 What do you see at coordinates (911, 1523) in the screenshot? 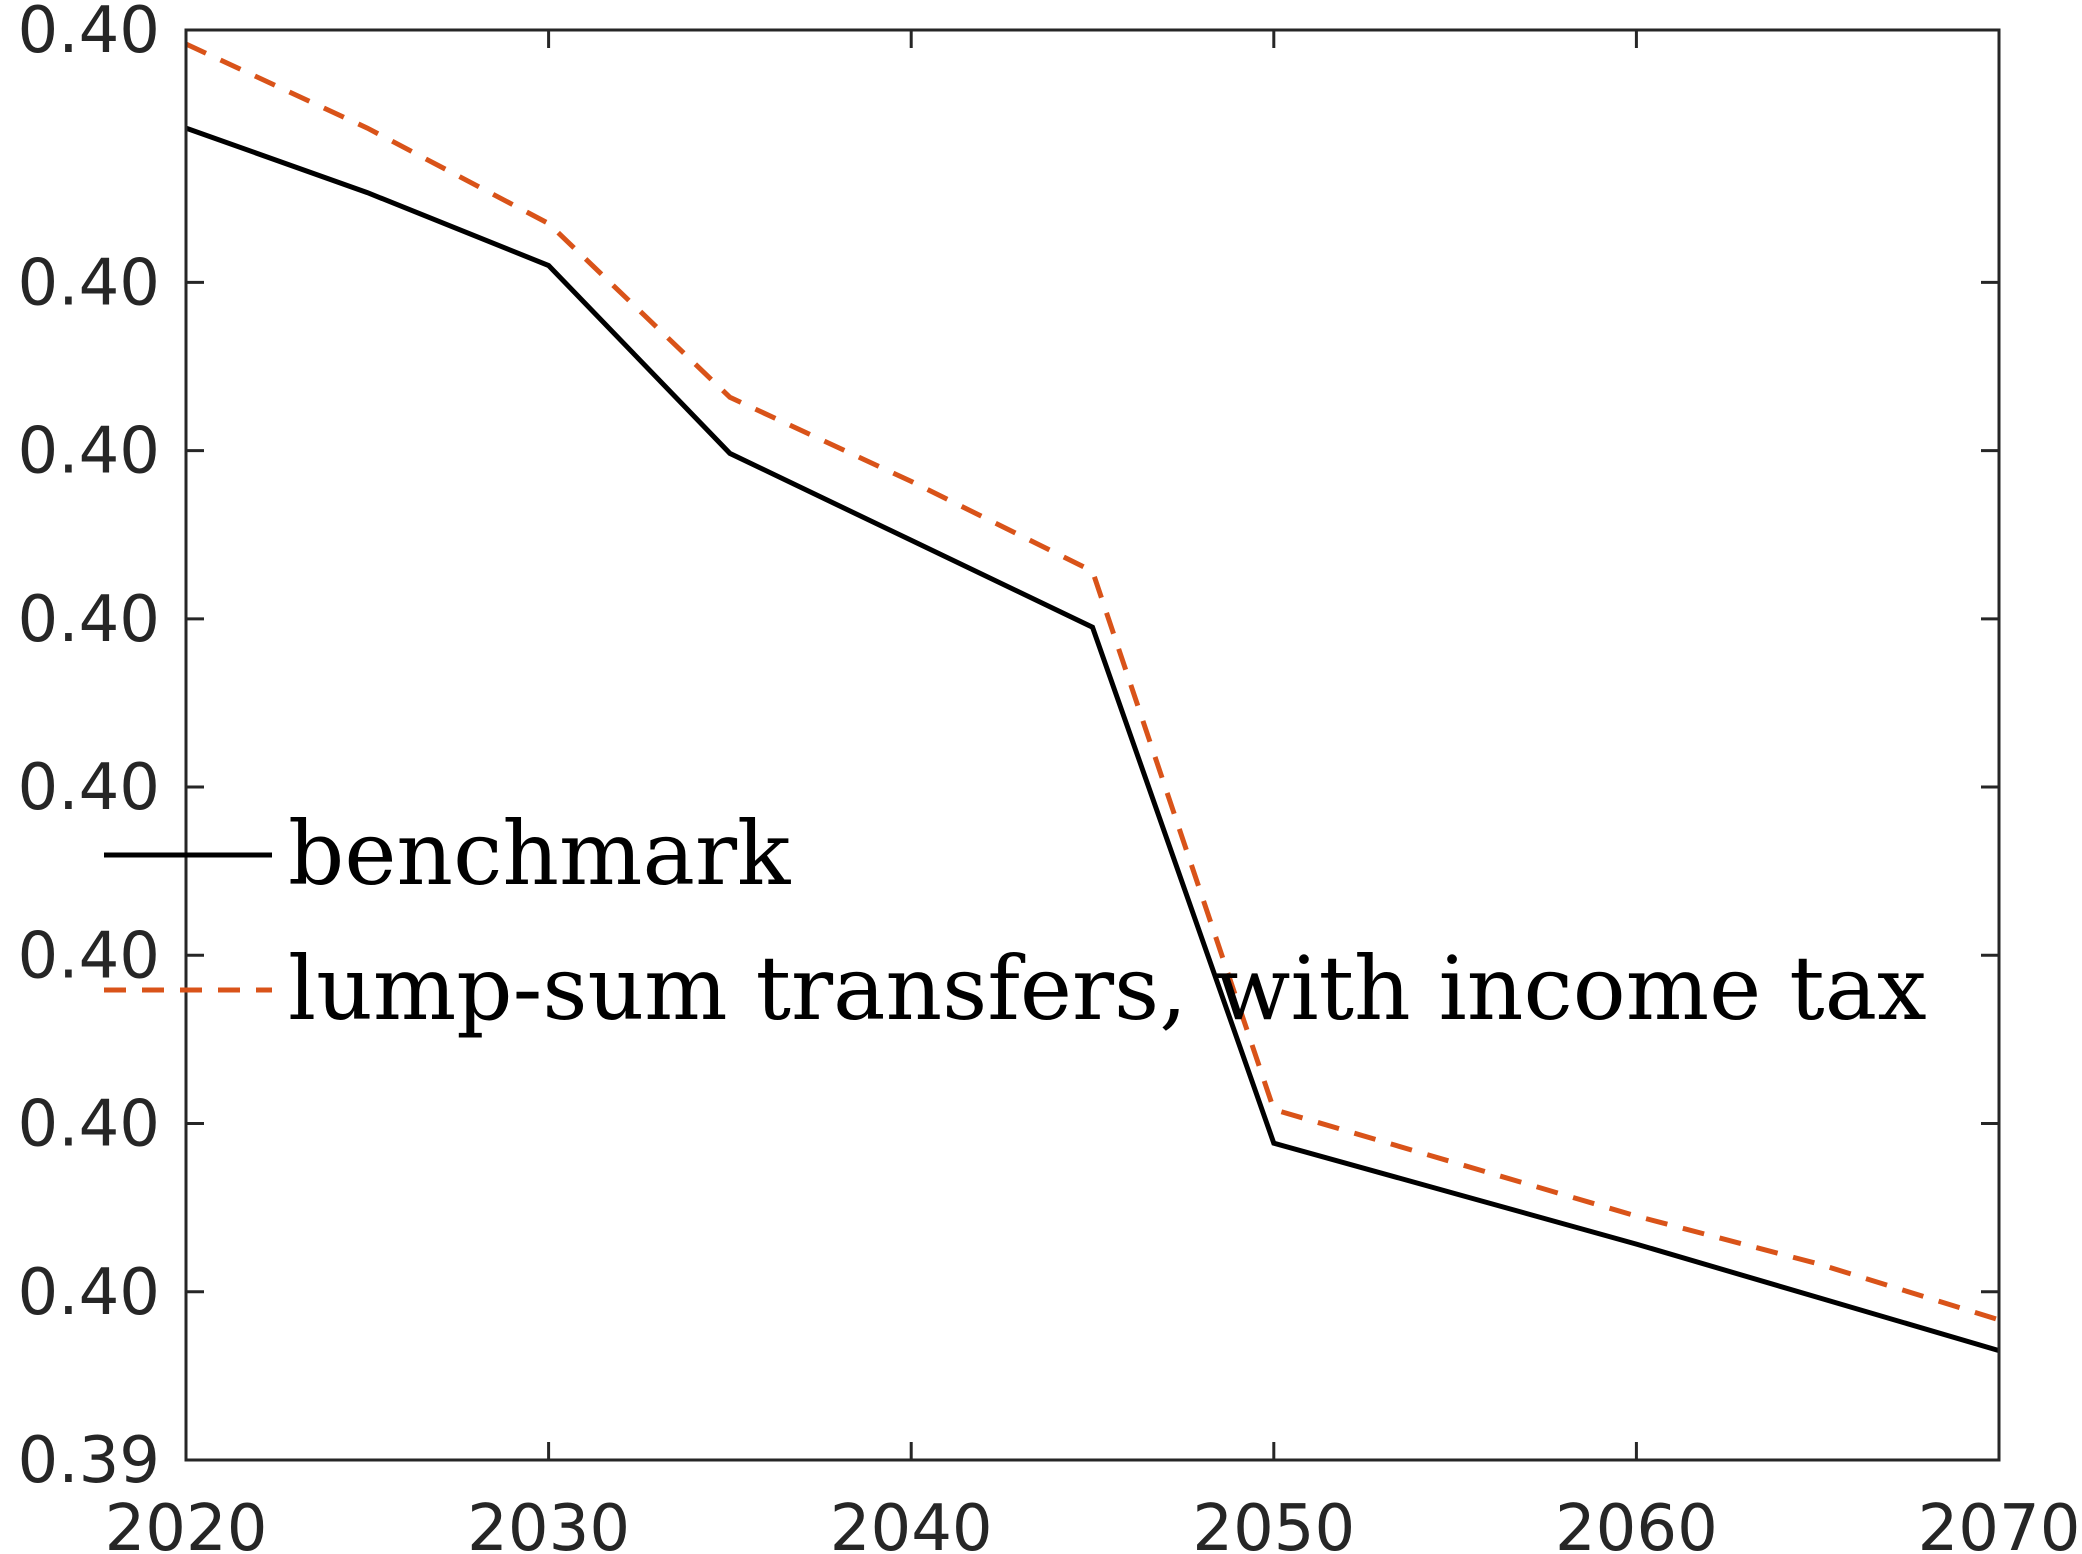
I see `x-tick-label: 2040` at bounding box center [911, 1523].